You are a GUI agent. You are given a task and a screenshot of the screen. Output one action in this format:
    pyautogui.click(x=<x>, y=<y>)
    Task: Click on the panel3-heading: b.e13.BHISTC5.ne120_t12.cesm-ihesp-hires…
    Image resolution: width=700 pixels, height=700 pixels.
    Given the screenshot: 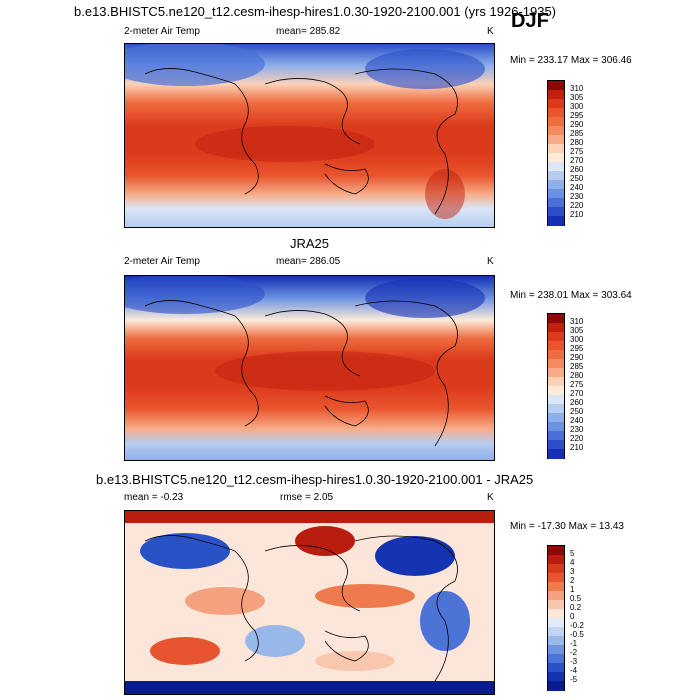 What is the action you would take?
    pyautogui.click(x=315, y=479)
    